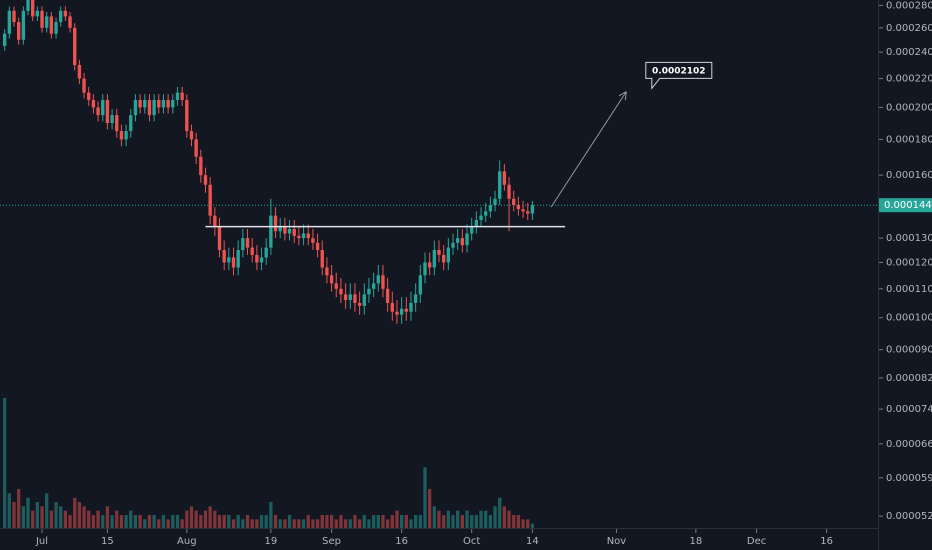 The image size is (932, 550). Describe the element at coordinates (471, 541) in the screenshot. I see `x-tick-label: Oct` at that location.